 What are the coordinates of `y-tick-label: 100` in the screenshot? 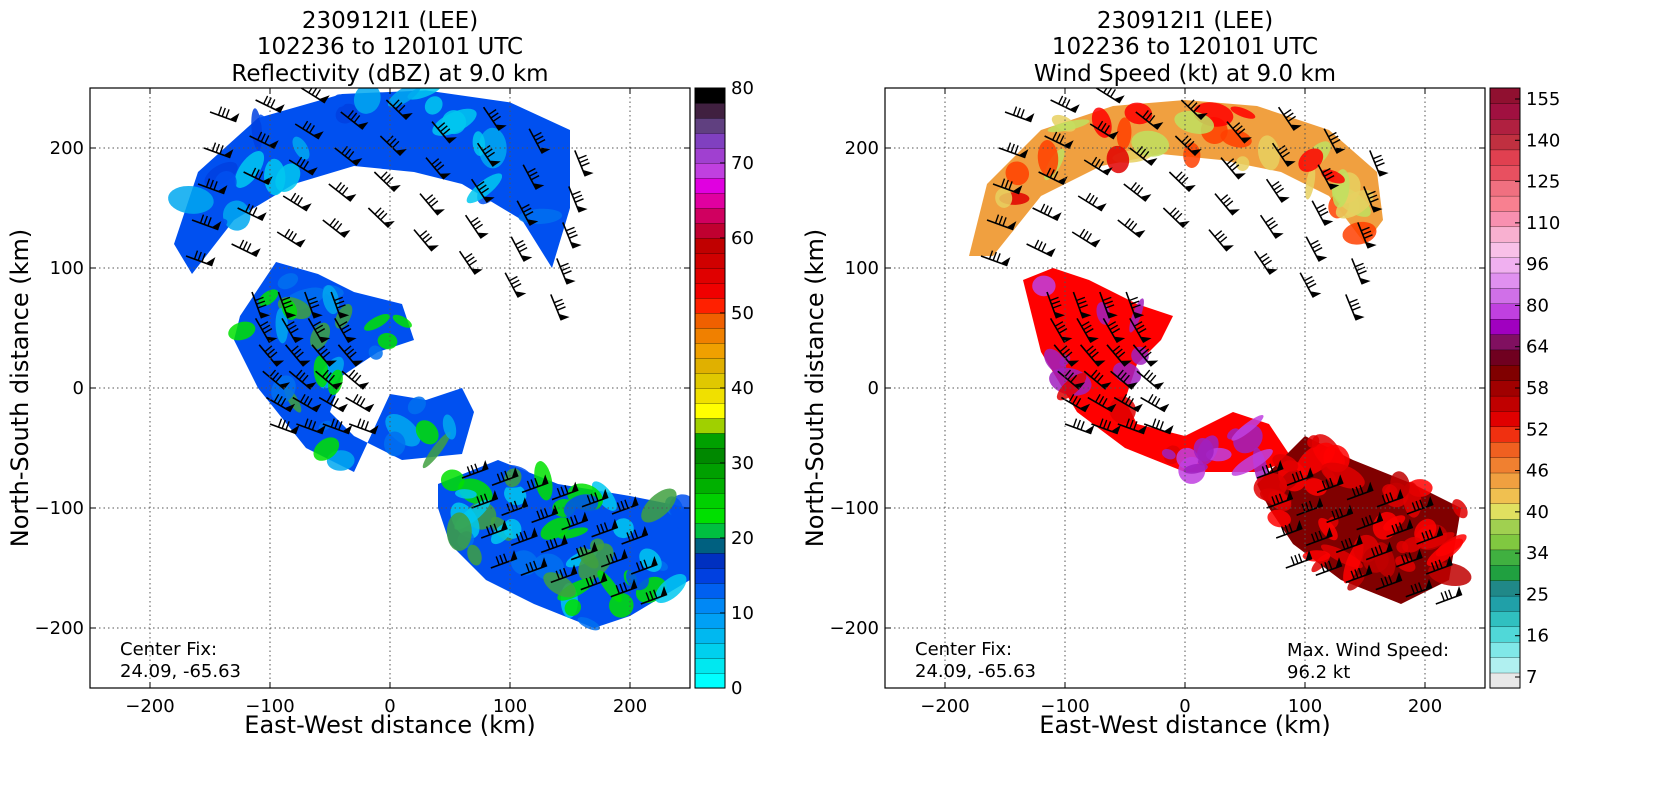 It's located at (67, 268).